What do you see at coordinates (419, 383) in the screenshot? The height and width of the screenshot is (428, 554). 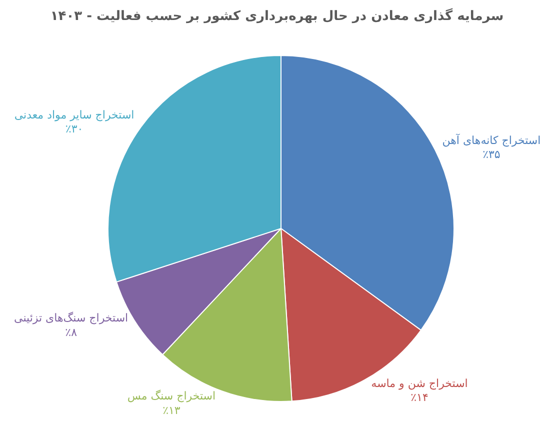 I see `slice-label: استخراج شن و ماسه` at bounding box center [419, 383].